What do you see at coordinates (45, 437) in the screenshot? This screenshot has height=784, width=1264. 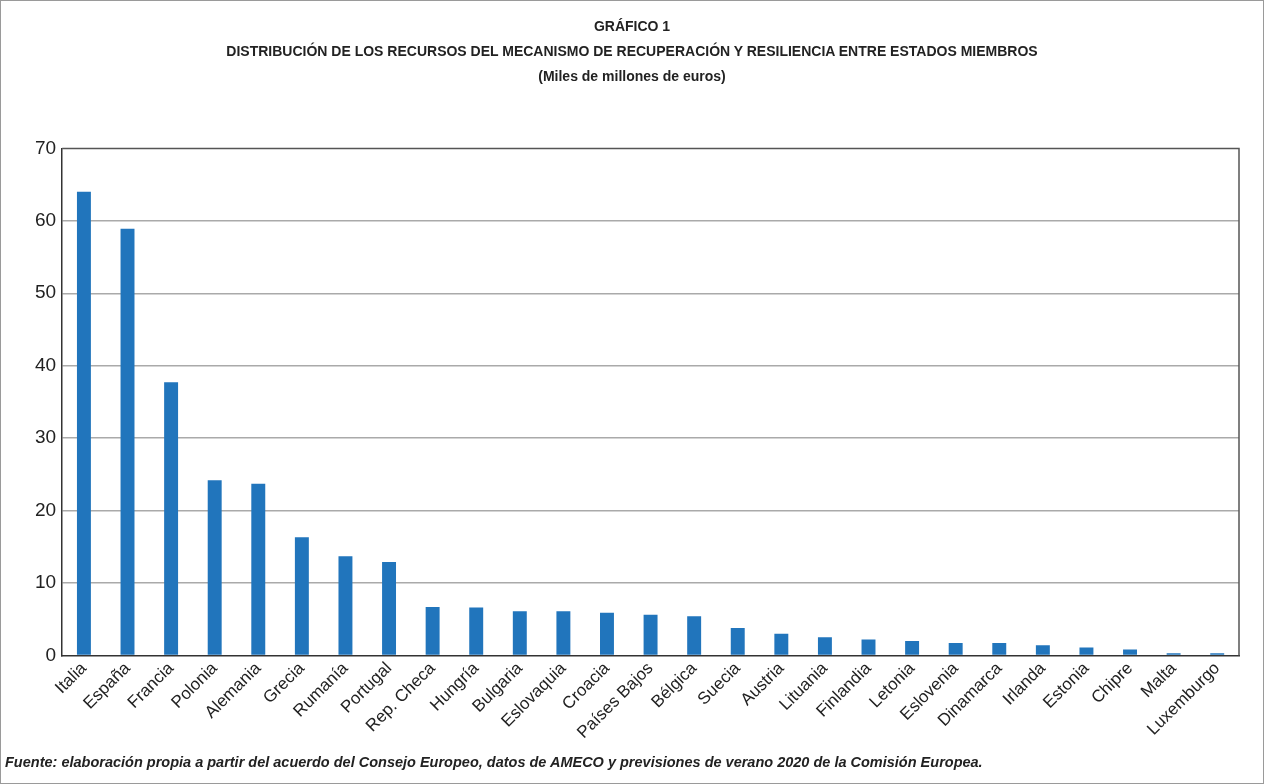 I see `y-tick-label: 30` at bounding box center [45, 437].